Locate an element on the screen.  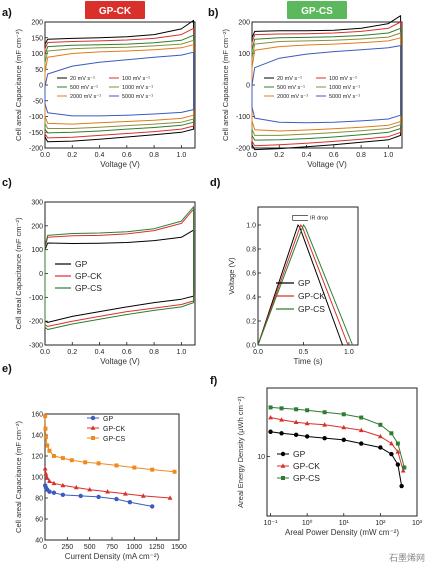
x-tick-label: 10² is located at coordinates (380, 523).